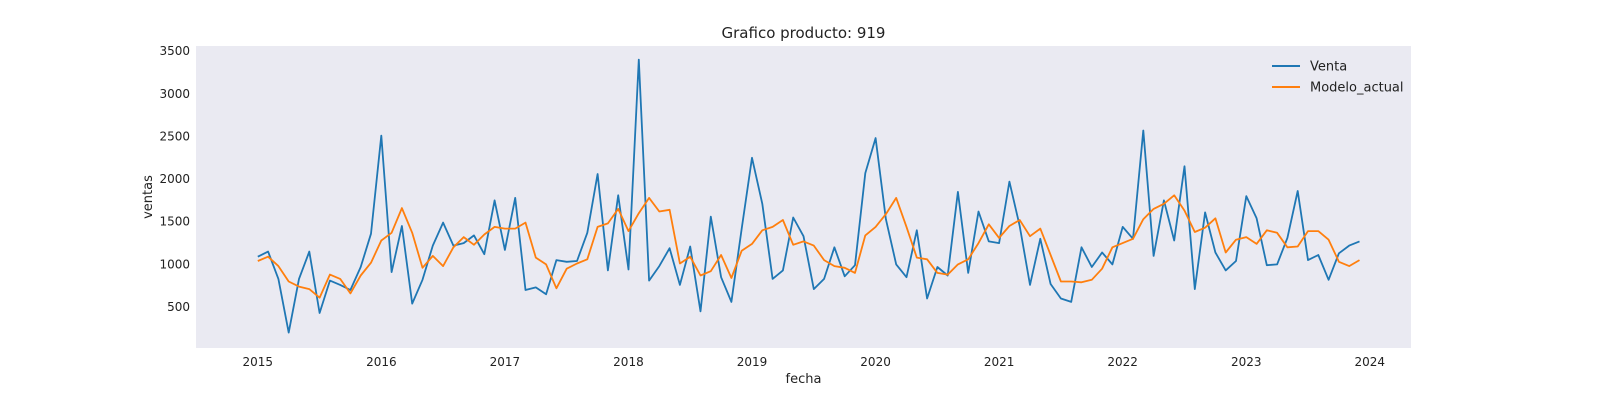 This screenshot has width=1600, height=400. I want to click on x-tick-label: 2021, so click(999, 362).